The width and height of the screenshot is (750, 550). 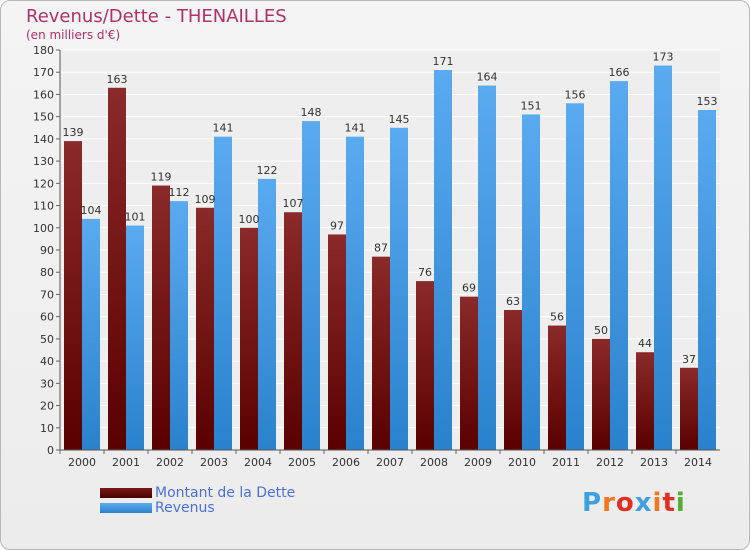 I want to click on y-tick-label: 140, so click(x=43, y=139).